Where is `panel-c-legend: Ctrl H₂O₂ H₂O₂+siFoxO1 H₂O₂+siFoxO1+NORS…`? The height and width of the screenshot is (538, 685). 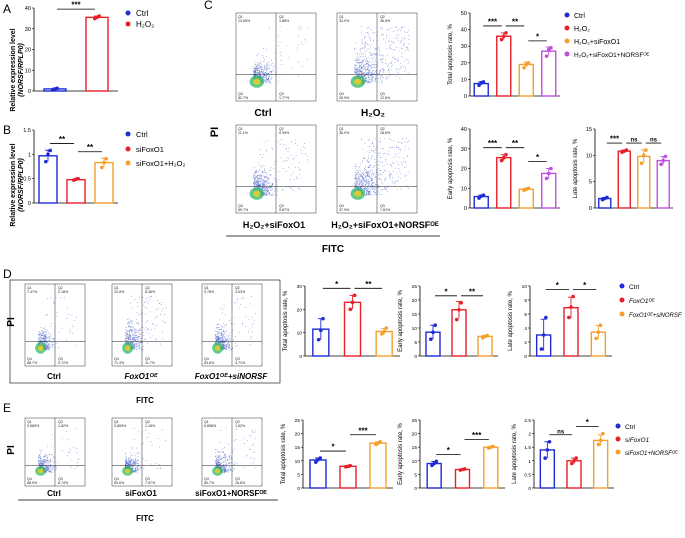 panel-c-legend: Ctrl H₂O₂ H₂O₂+siFoxO1 H₂O₂+siFoxO1+NORS… is located at coordinates (607, 35).